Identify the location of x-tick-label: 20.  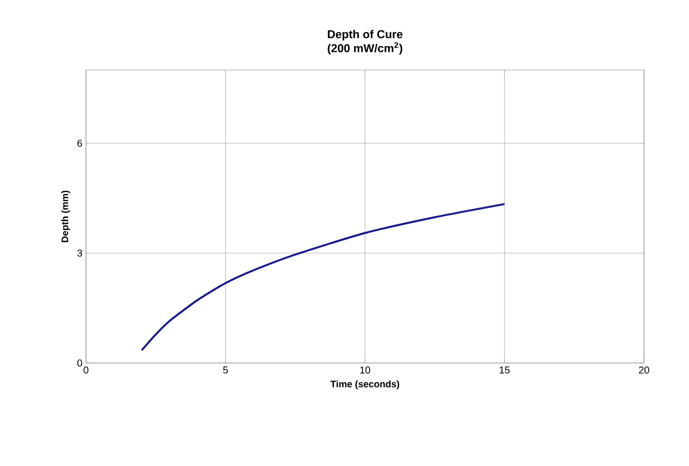
(644, 370).